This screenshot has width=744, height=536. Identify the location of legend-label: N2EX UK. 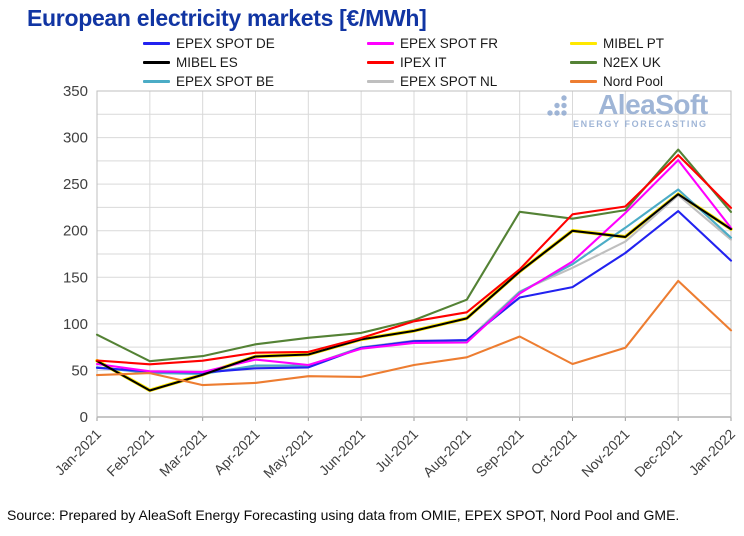
(632, 62).